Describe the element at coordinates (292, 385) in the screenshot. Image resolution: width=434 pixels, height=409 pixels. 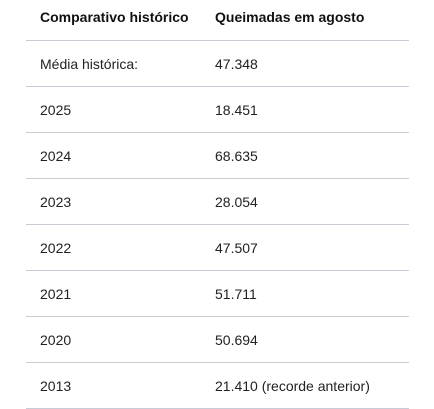
I see `row-value: 21.410 (recorde anterior)` at that location.